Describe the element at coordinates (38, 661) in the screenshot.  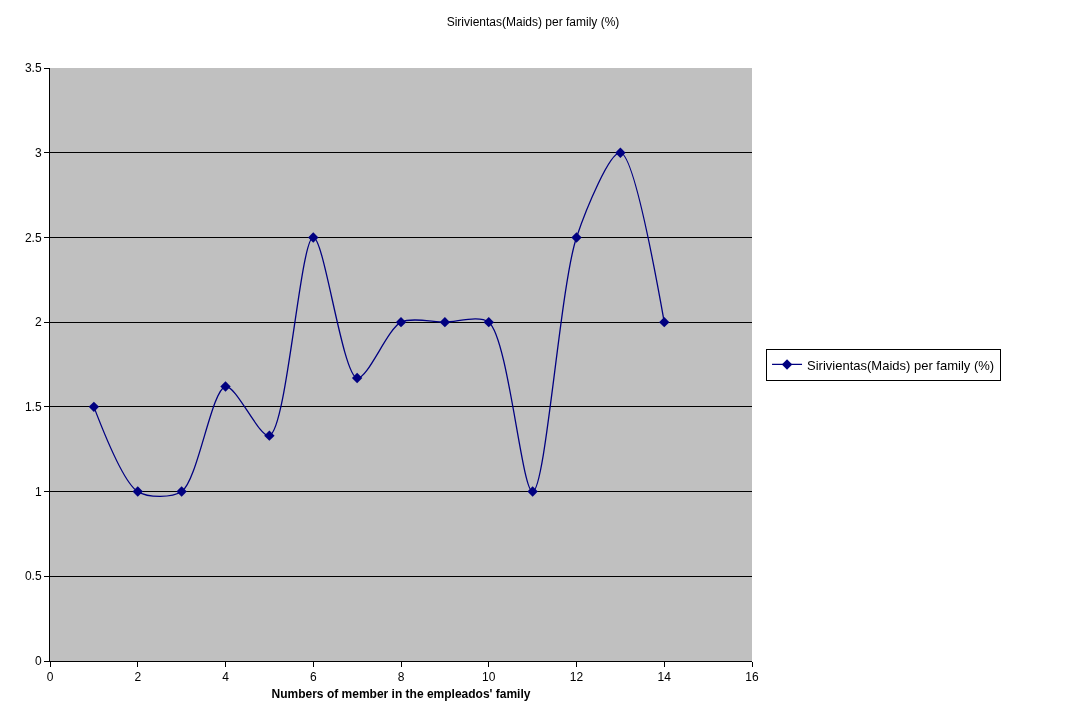
I see `y-tick-label: 0` at that location.